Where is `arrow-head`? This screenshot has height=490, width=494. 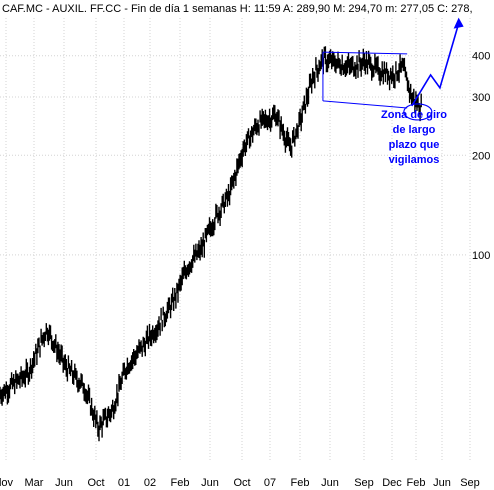 arrow-head is located at coordinates (458, 23).